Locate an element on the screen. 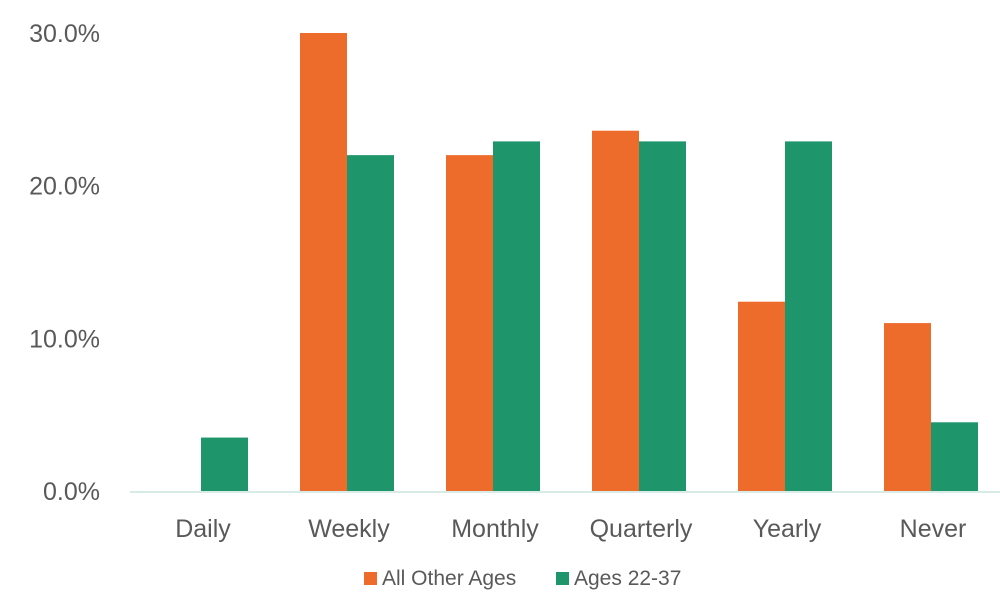 The image size is (1000, 608). bar-ages-22-37-weekly is located at coordinates (370, 323).